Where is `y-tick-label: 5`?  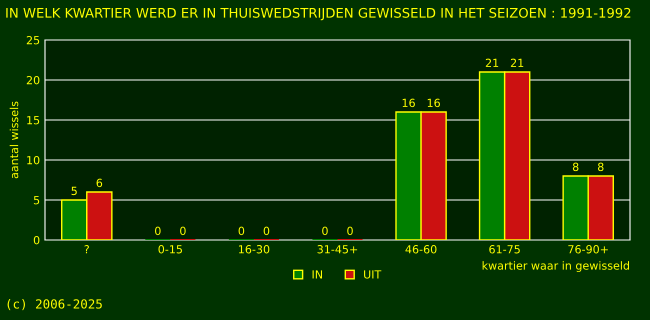
y-tick-label: 5 is located at coordinates (37, 200).